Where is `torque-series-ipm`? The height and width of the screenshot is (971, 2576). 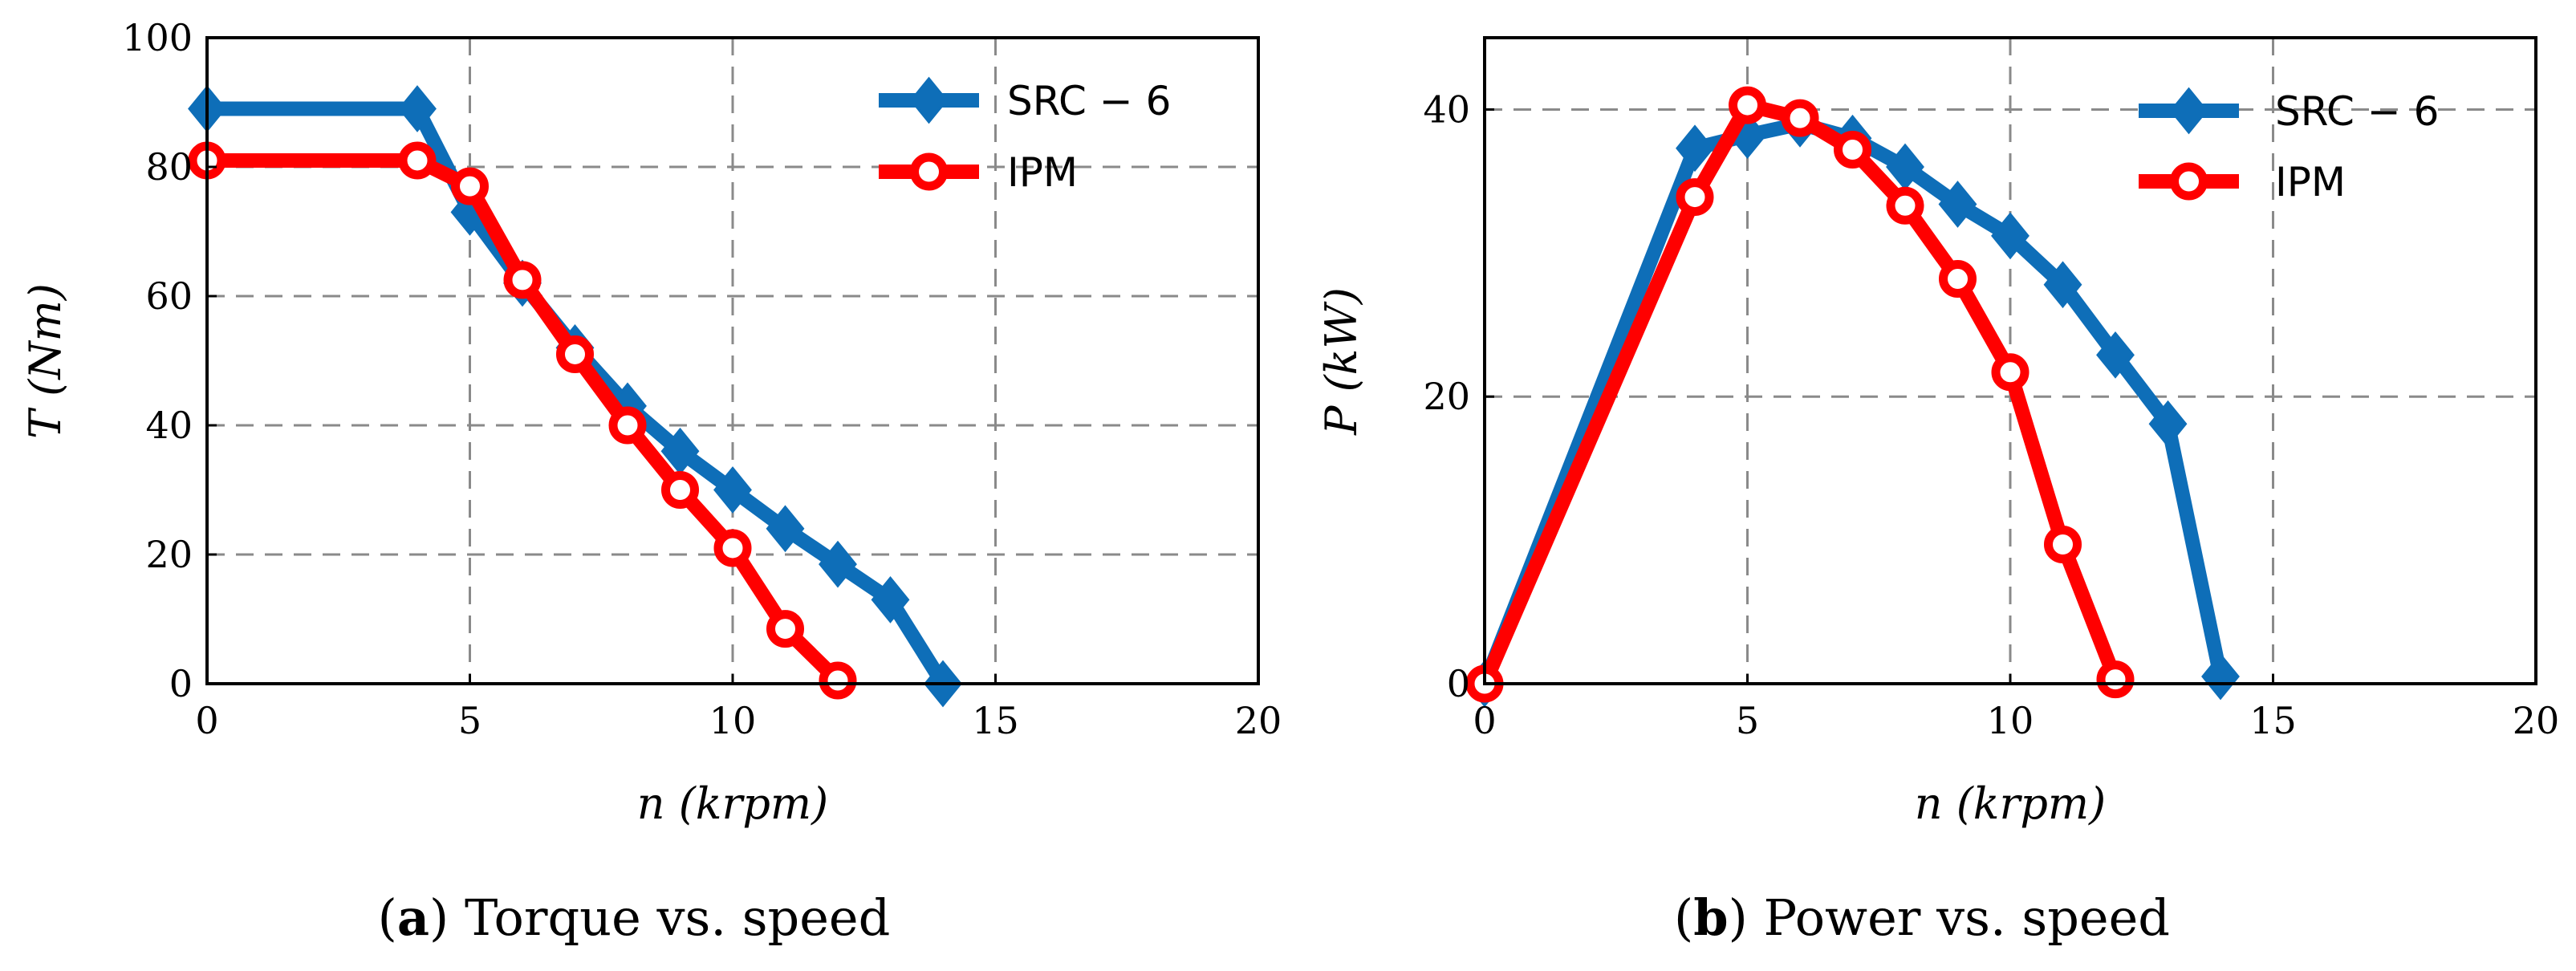 torque-series-ipm is located at coordinates (522, 420).